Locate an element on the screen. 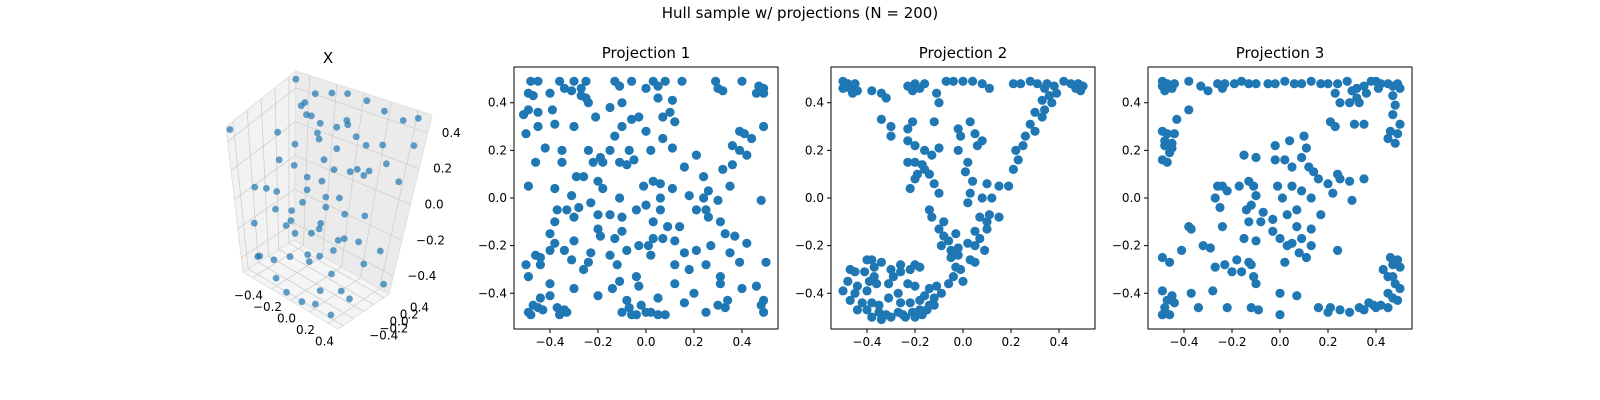 This screenshot has width=1600, height=400. projection-2-y-tick-label: 0.4 is located at coordinates (814, 103).